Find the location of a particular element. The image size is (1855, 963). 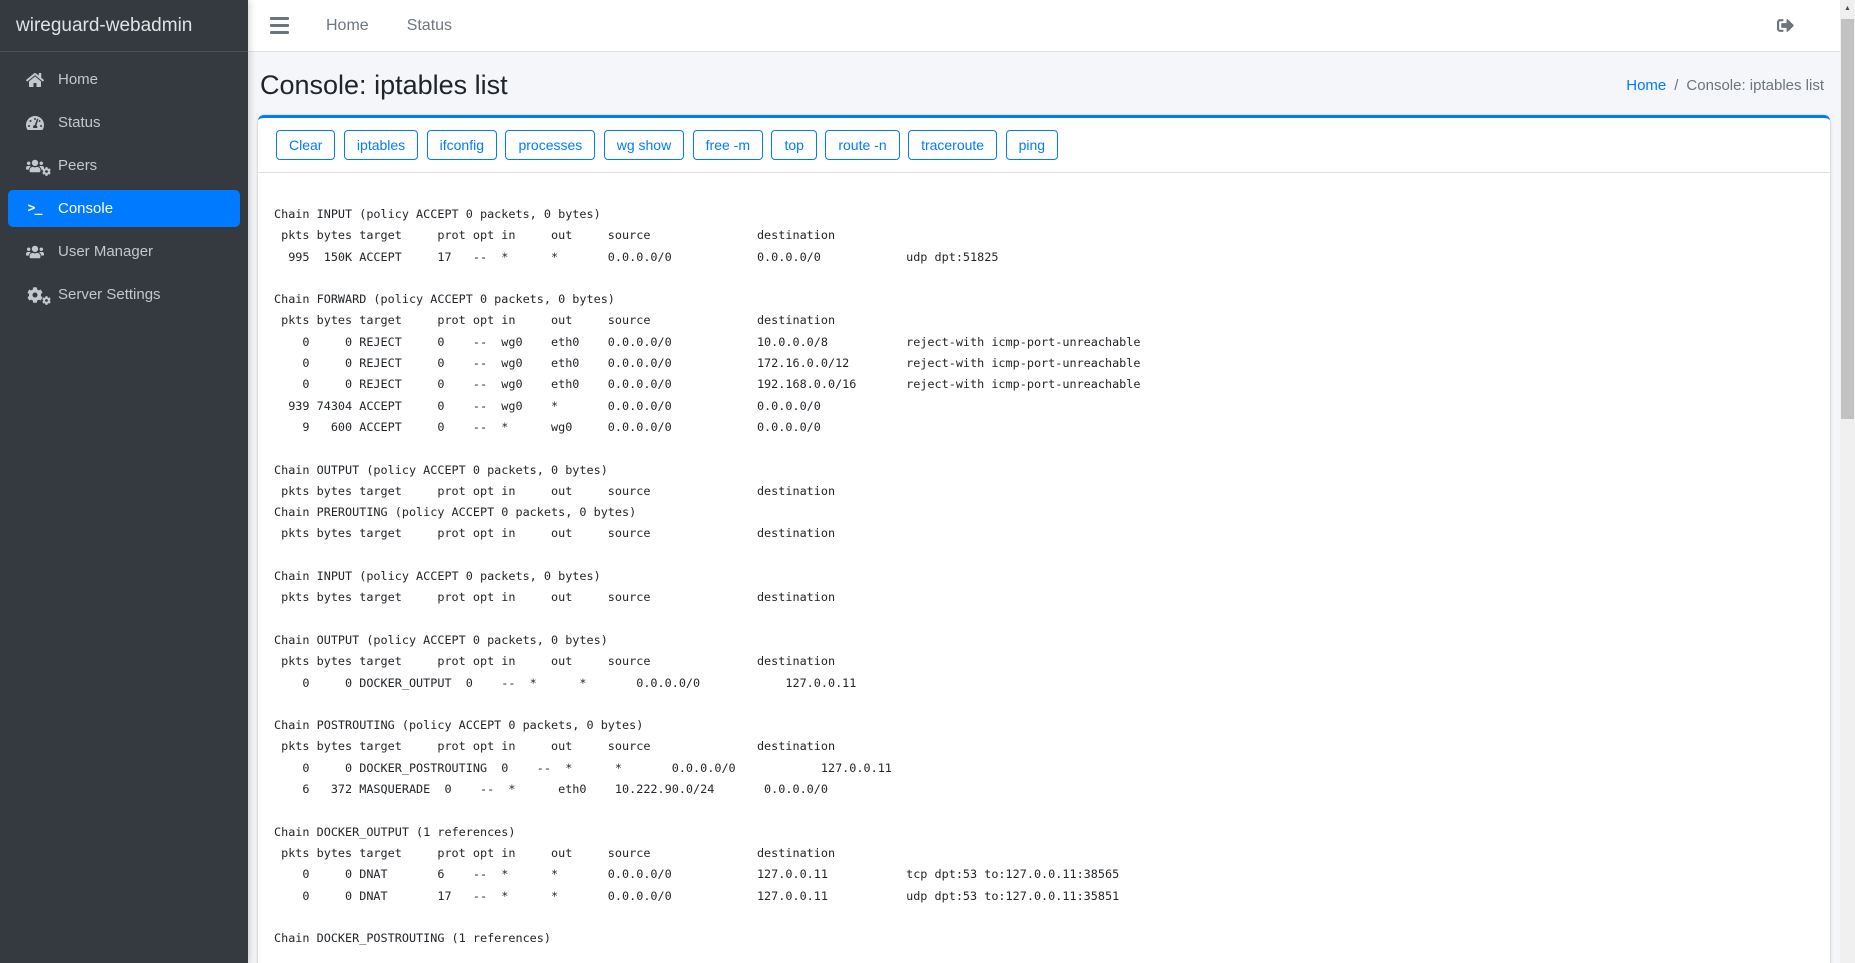

users-icon is located at coordinates (34, 252).